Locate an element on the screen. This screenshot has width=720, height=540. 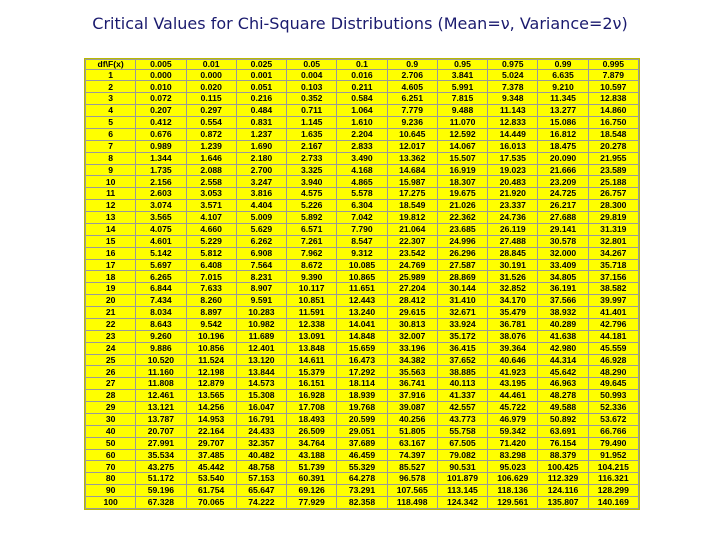
critical-value-cell: 23.589 is located at coordinates (613, 170).